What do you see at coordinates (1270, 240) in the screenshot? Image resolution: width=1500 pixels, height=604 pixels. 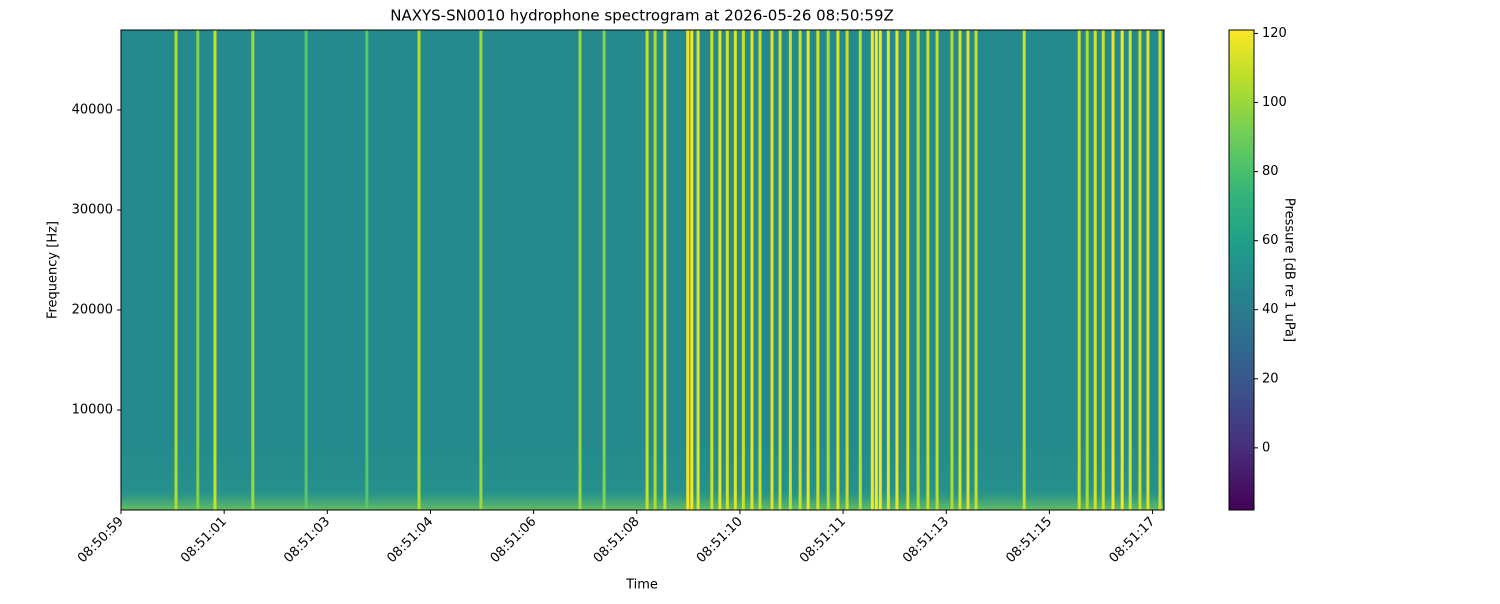 I see `colorbar-tick-label: 60` at bounding box center [1270, 240].